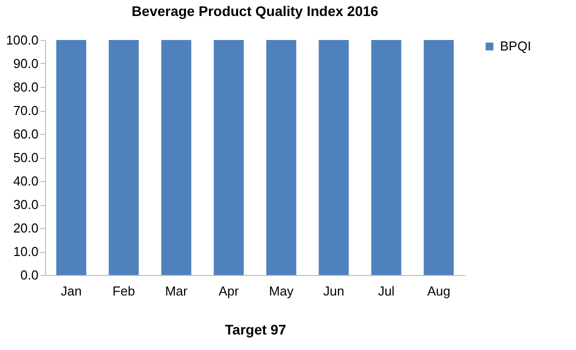 The width and height of the screenshot is (576, 350). Describe the element at coordinates (281, 291) in the screenshot. I see `x-tick-label: May` at that location.